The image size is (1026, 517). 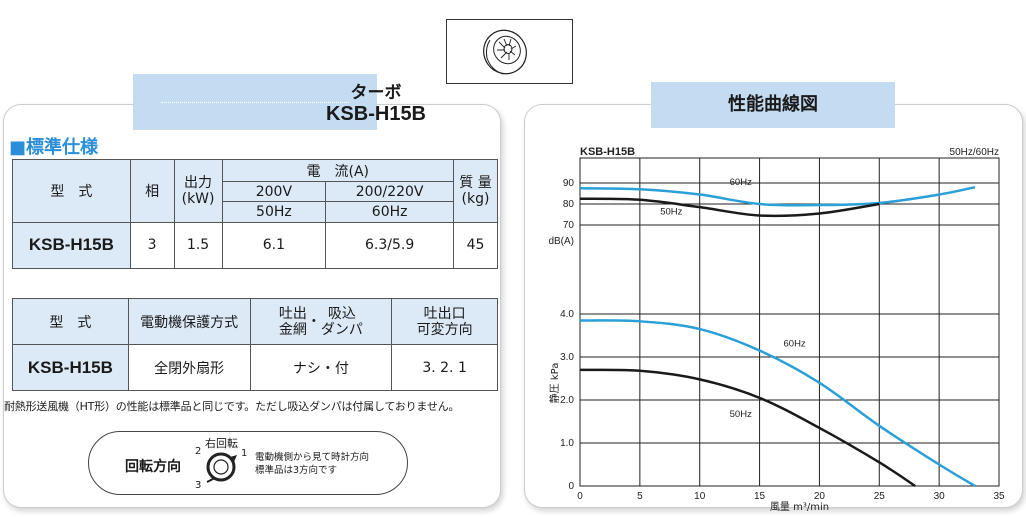 I want to click on header-phase: 相, so click(x=152, y=191).